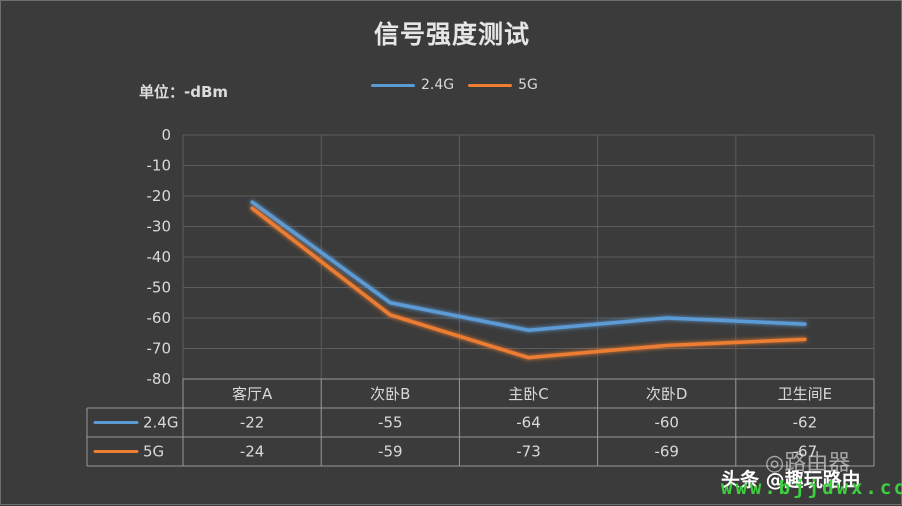 The height and width of the screenshot is (506, 902). Describe the element at coordinates (667, 394) in the screenshot. I see `category-label: 次卧D` at that location.